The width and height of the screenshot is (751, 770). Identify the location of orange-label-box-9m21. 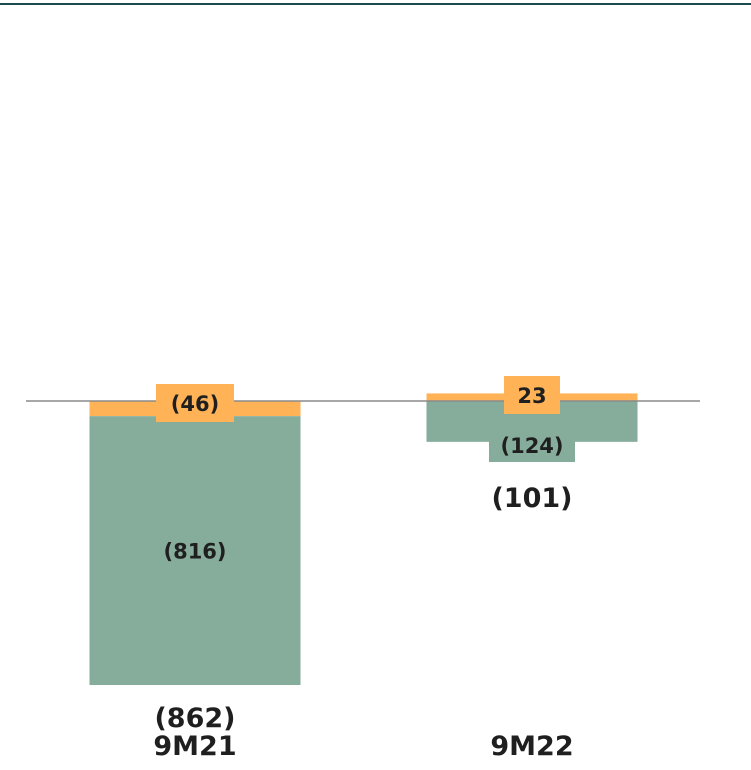
(195, 403).